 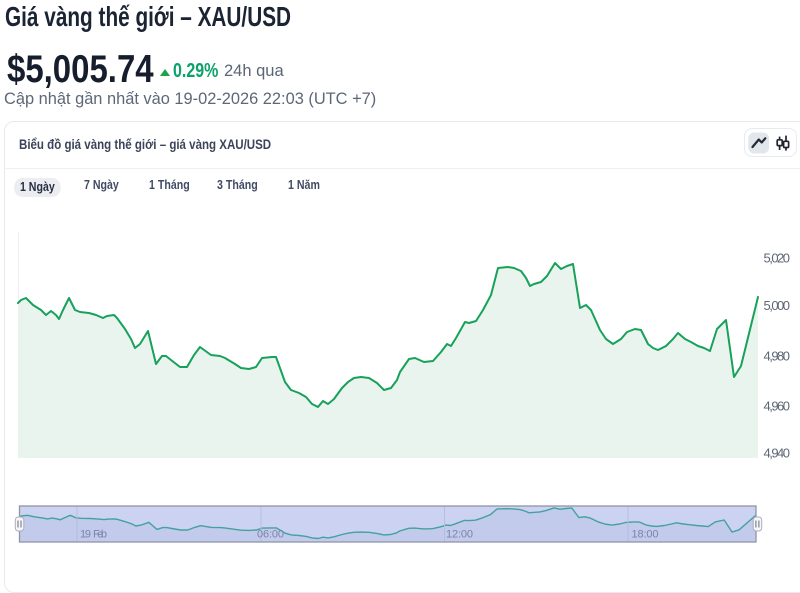 I want to click on svg-text: 4,960, so click(x=777, y=406).